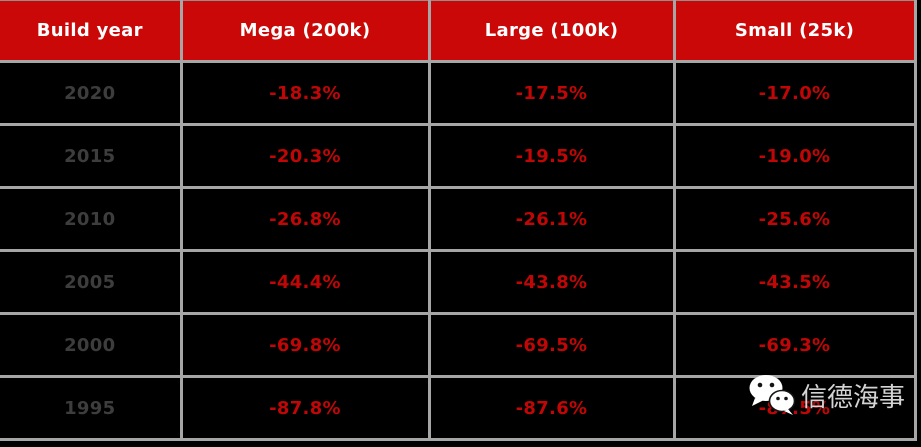 The width and height of the screenshot is (921, 447). I want to click on value-cell: -43.5%, so click(794, 282).